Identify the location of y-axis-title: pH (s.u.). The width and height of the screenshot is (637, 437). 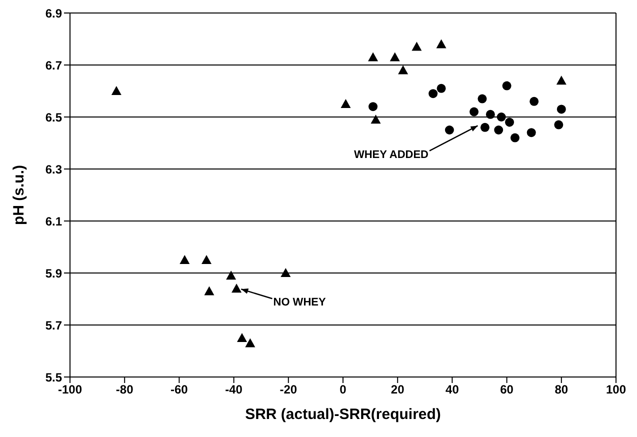
(19, 195).